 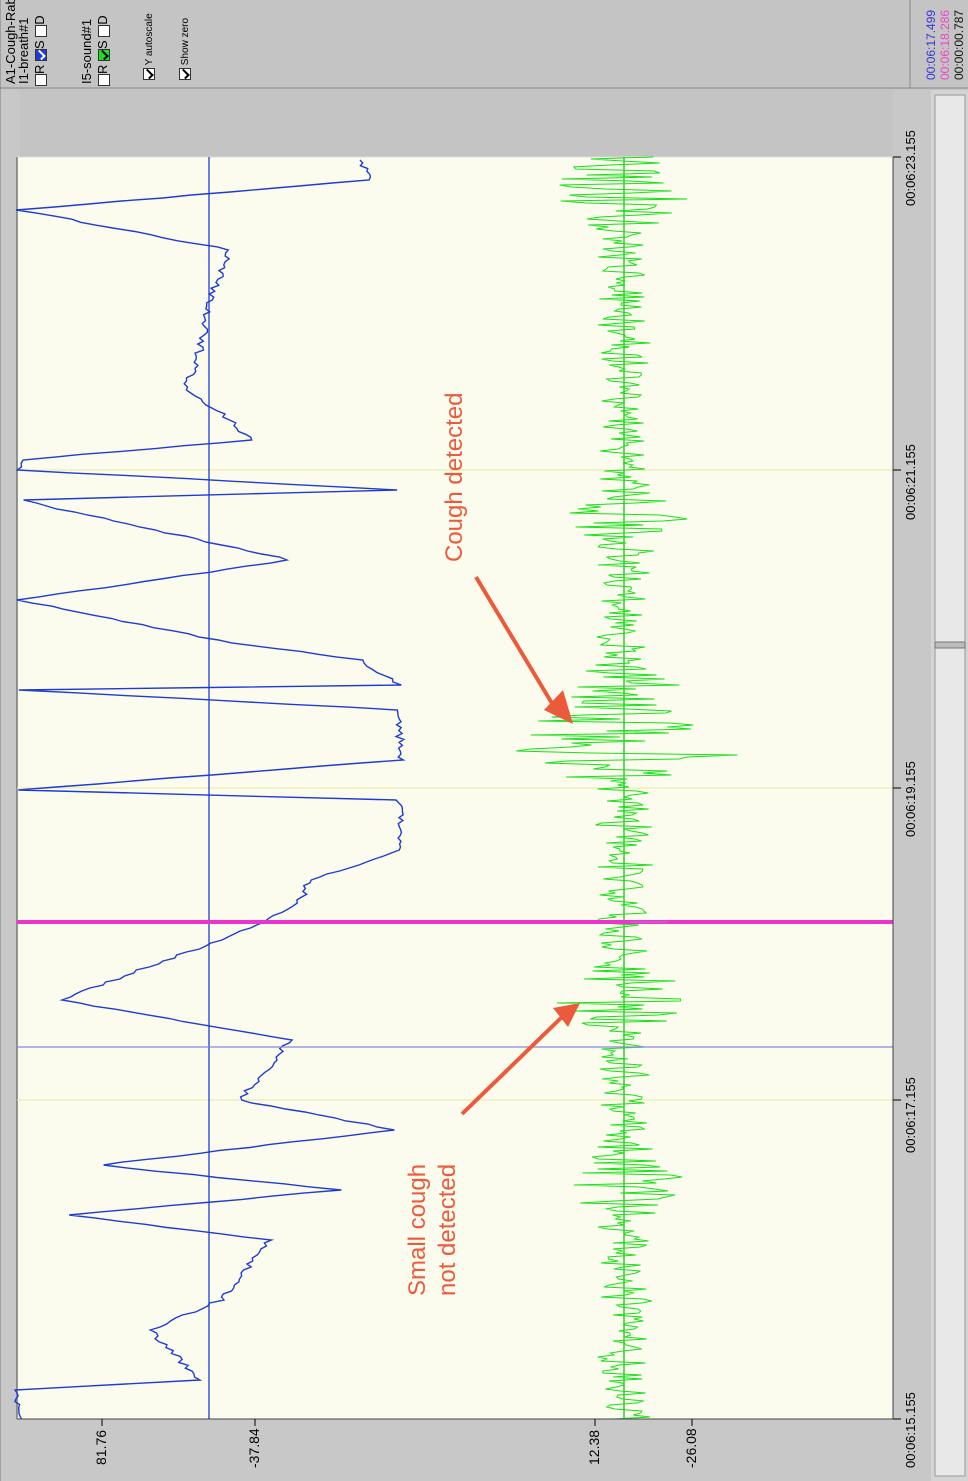 I want to click on channel1-options: R S D, so click(x=40, y=50).